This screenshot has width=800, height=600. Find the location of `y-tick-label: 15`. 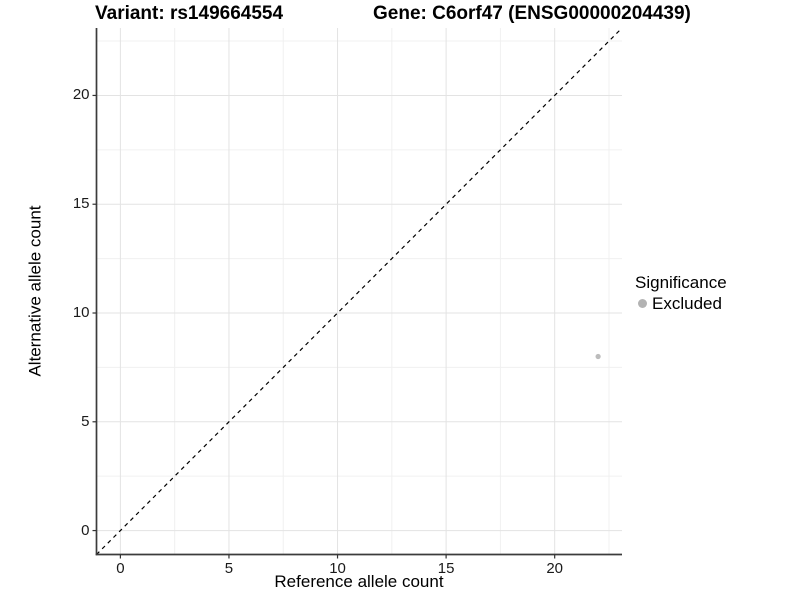

y-tick-label: 15 is located at coordinates (81, 204).